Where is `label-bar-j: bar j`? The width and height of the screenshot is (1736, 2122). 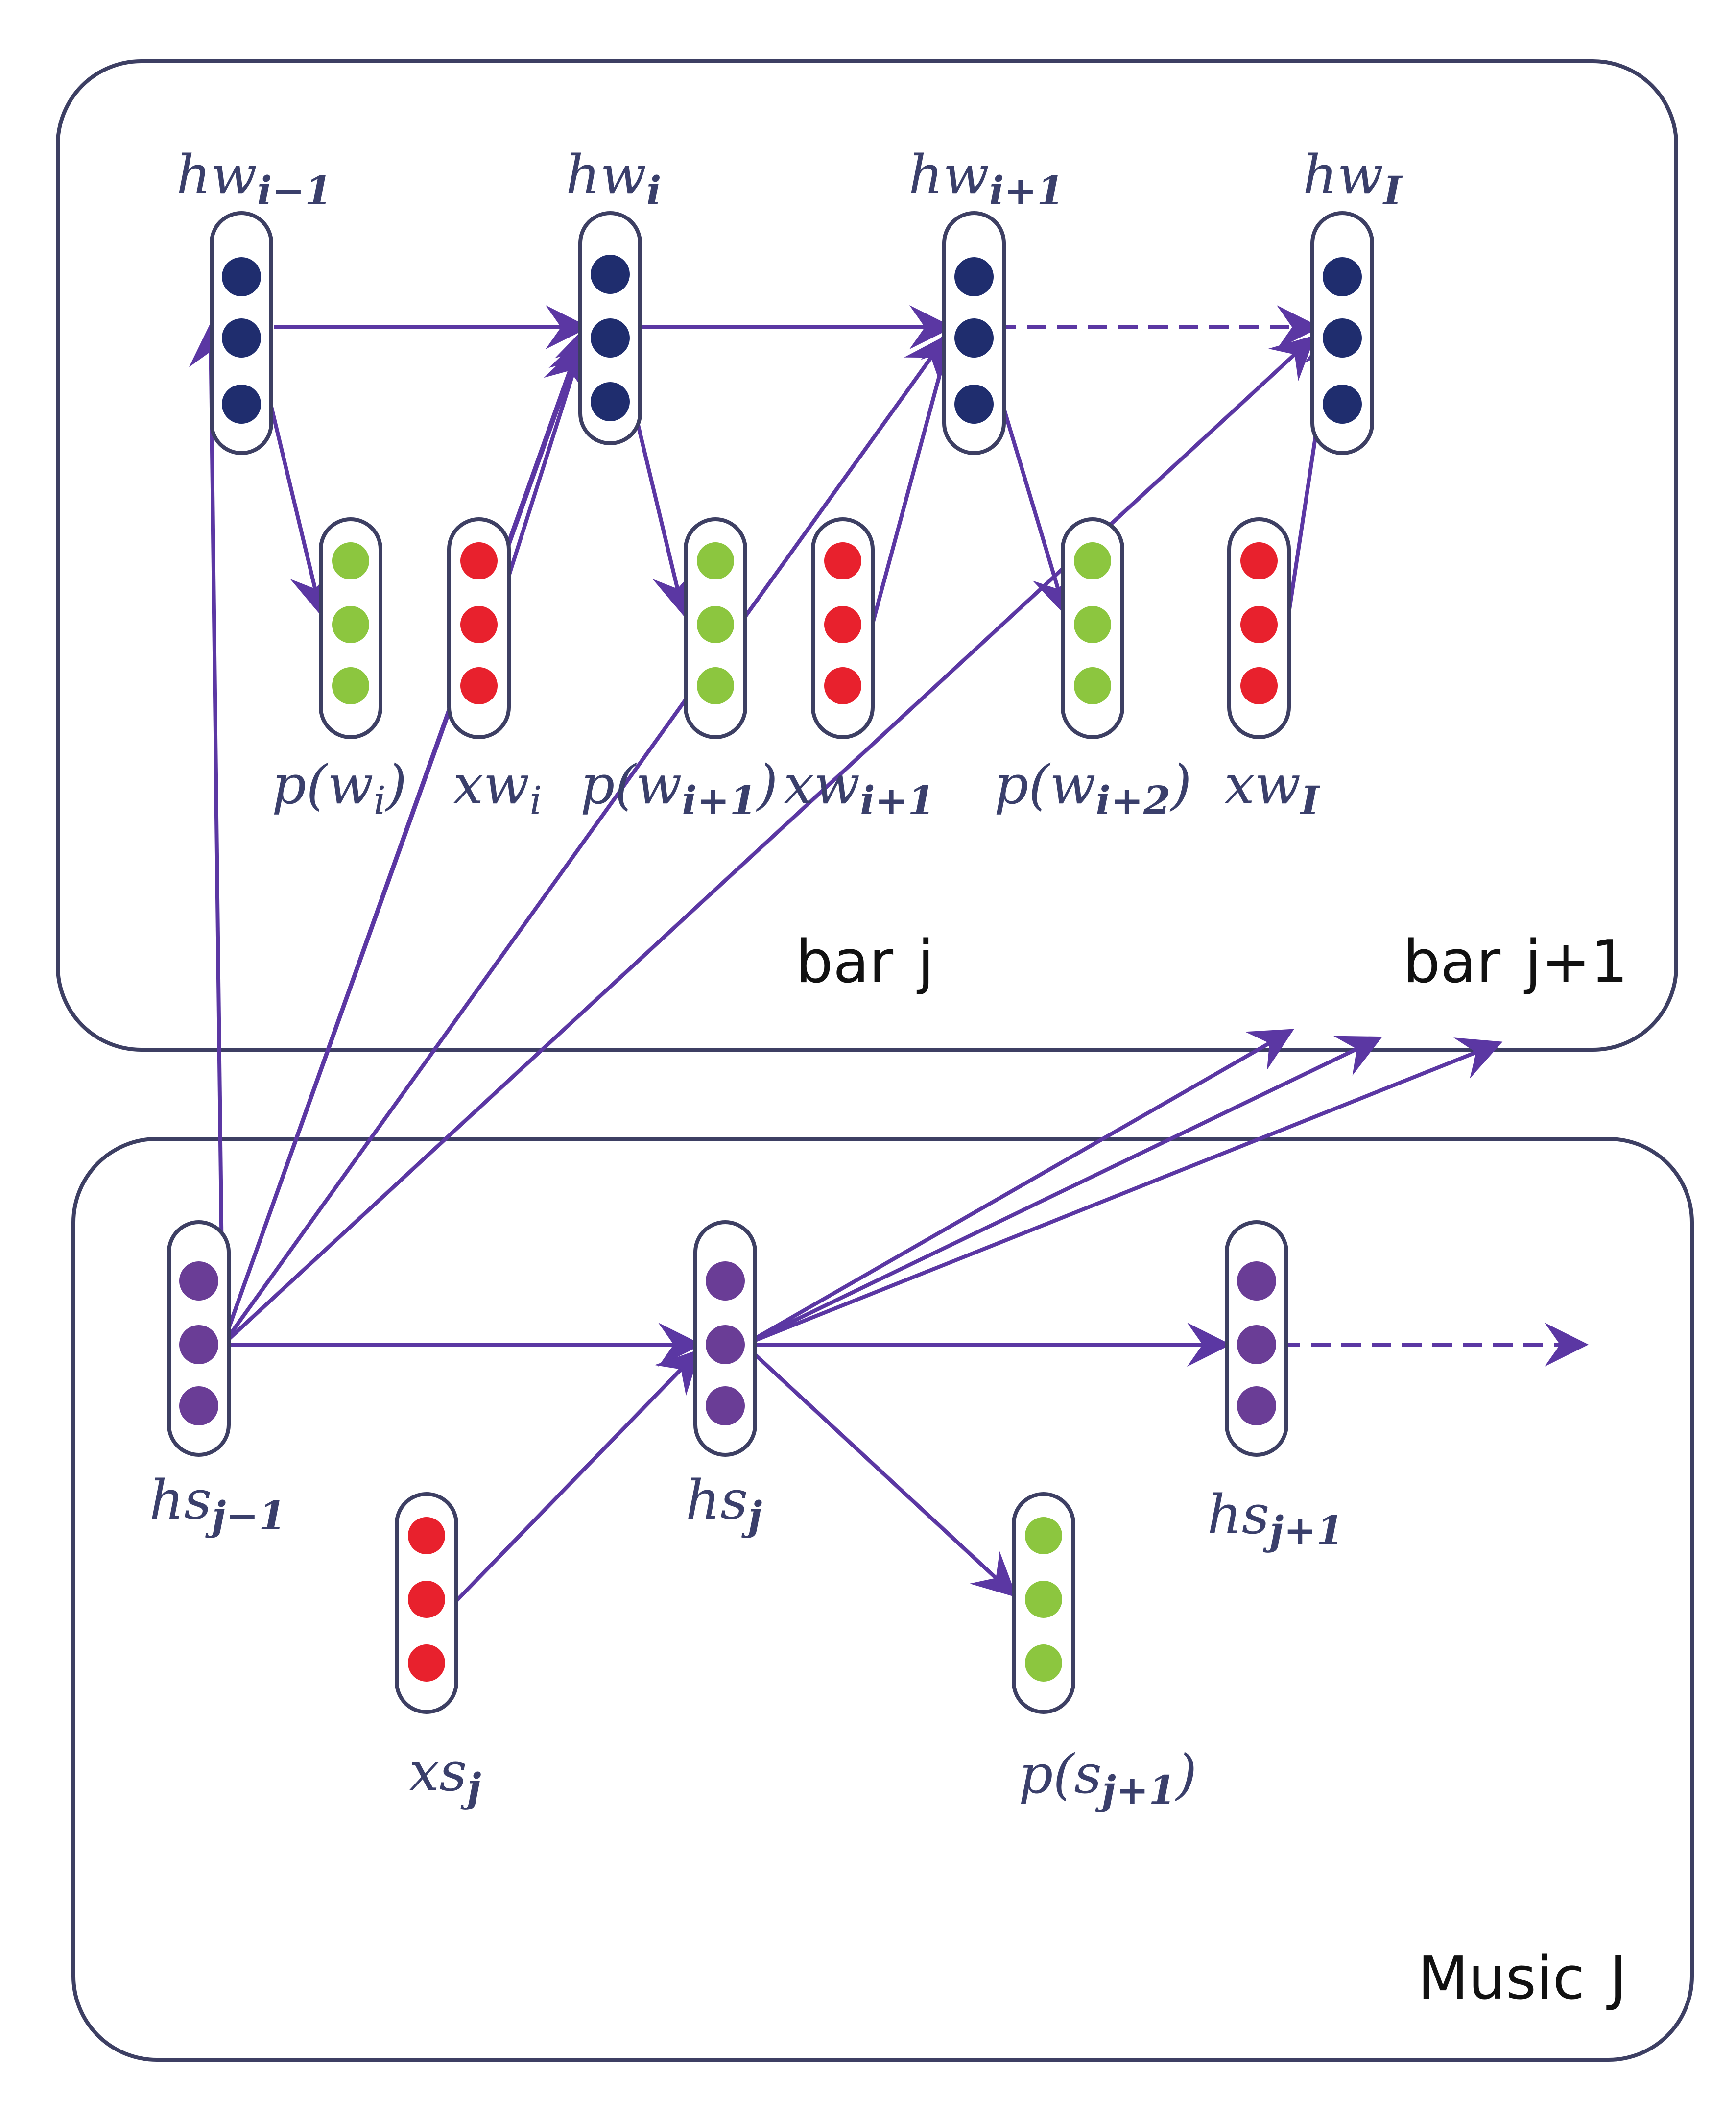 label-bar-j: bar j is located at coordinates (865, 962).